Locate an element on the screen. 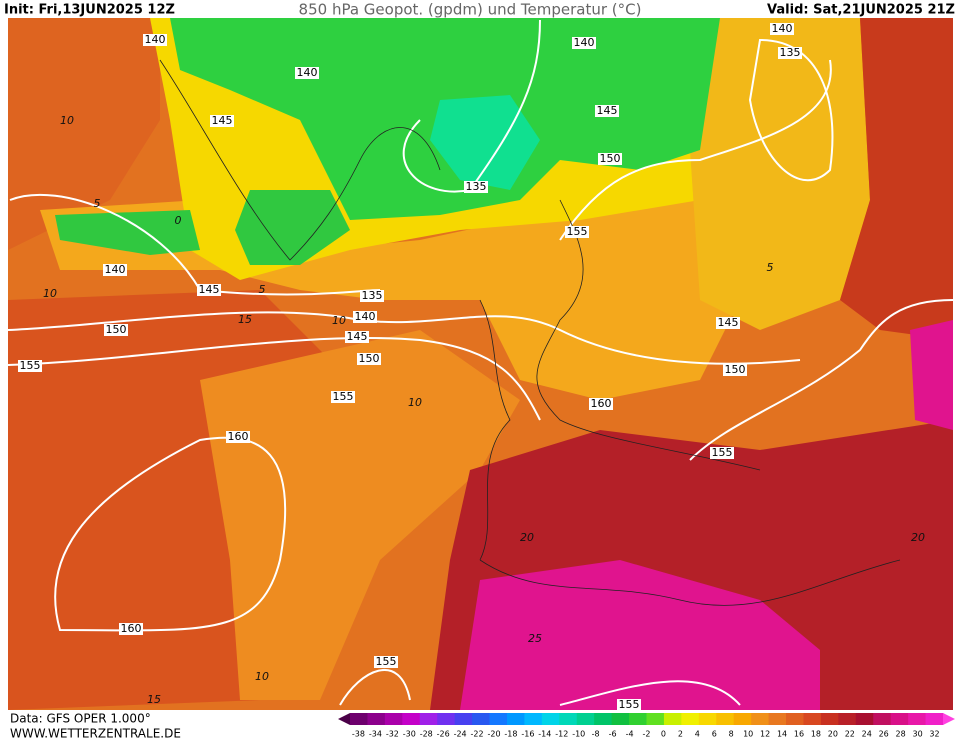 The height and width of the screenshot is (741, 959). scale-arrow-right is located at coordinates (949, 719).